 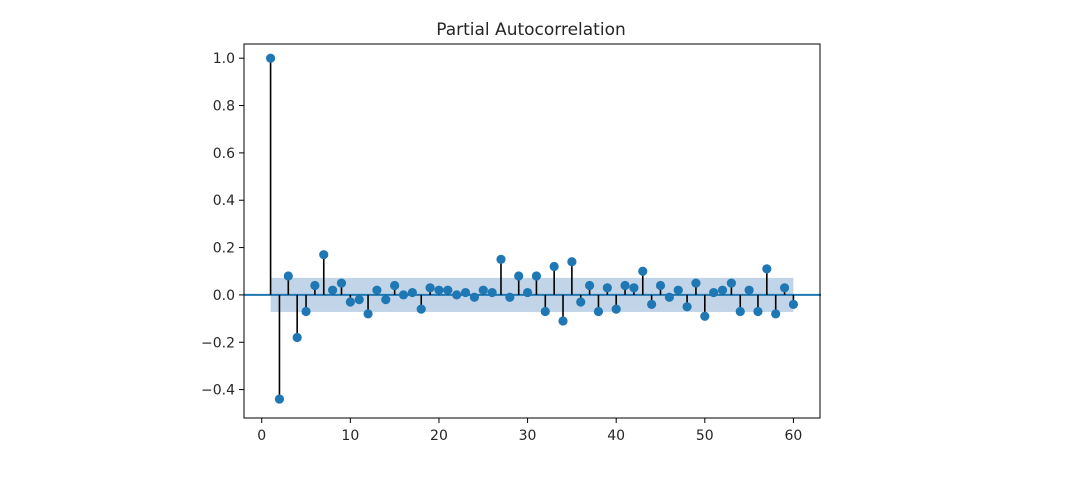 What do you see at coordinates (794, 436) in the screenshot?
I see `x-tick-label: 60` at bounding box center [794, 436].